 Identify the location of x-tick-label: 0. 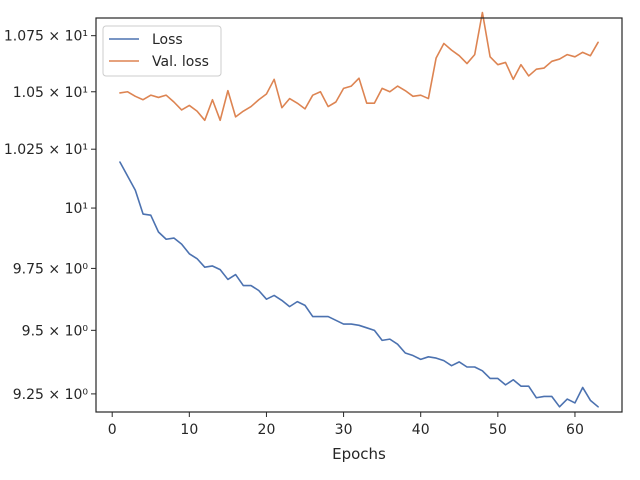
(112, 430).